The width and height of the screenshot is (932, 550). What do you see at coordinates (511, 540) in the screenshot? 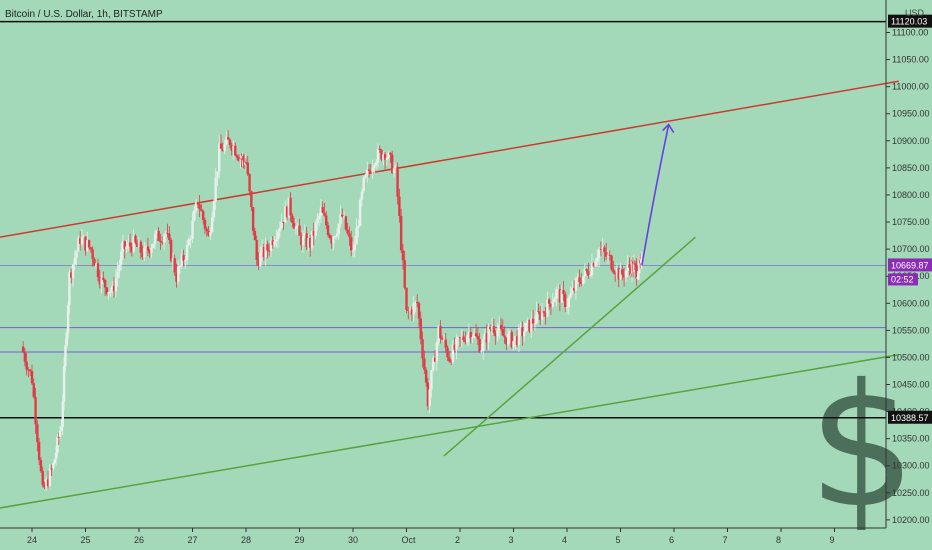
I see `x-tick-label: 3` at bounding box center [511, 540].